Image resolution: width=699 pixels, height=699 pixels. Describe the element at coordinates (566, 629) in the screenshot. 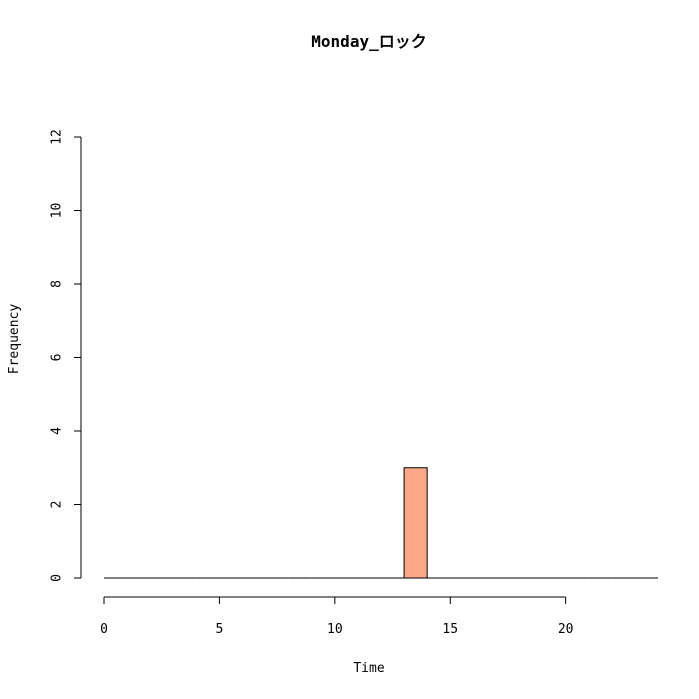

I see `x-tick-label: 20` at that location.